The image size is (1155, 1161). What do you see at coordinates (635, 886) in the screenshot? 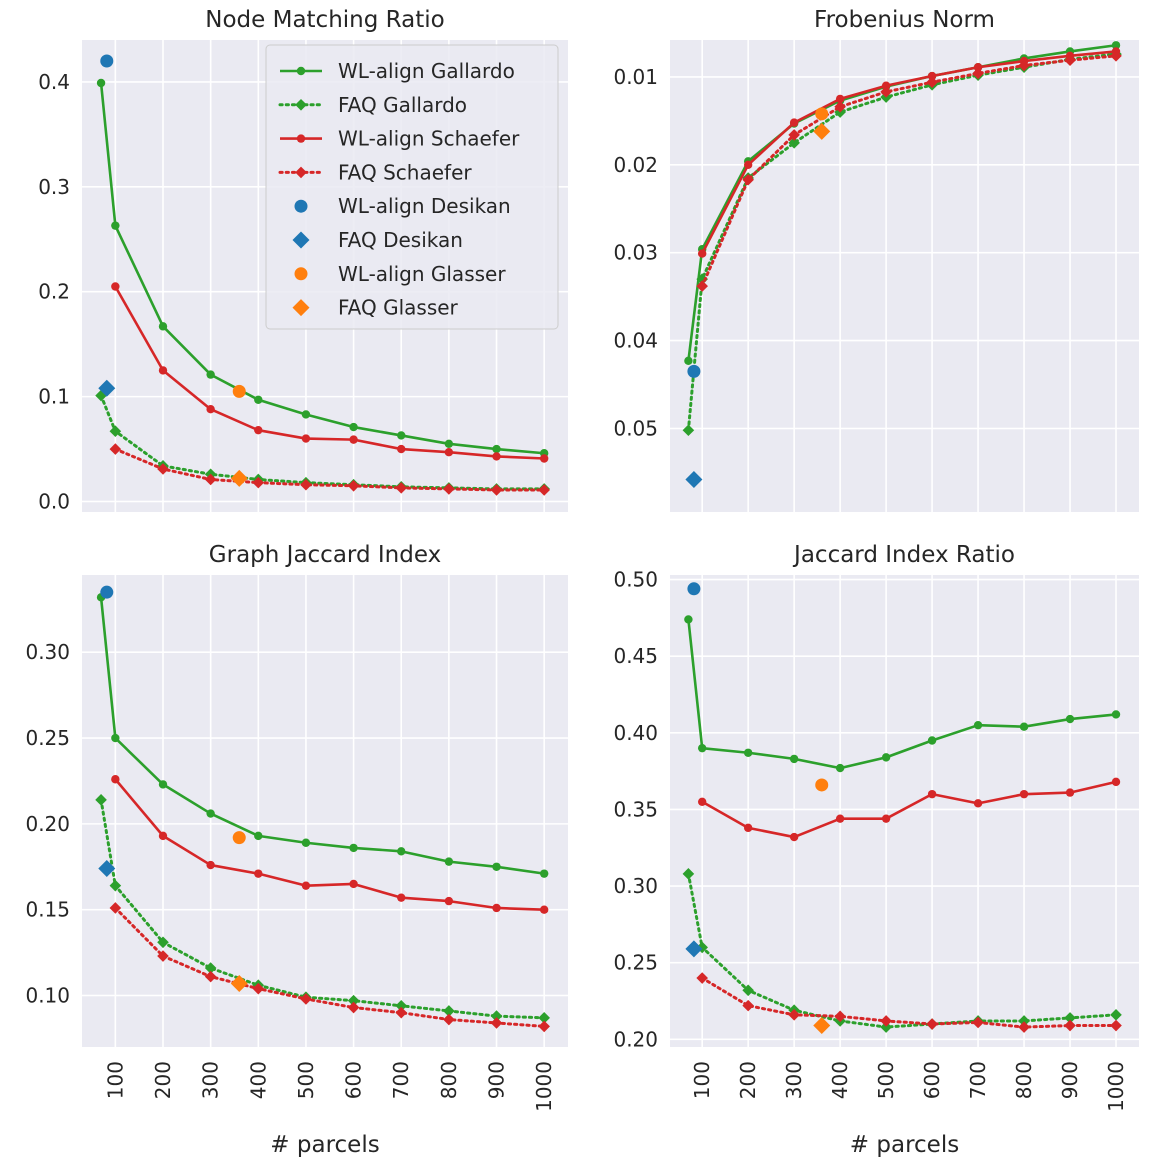
I see `y-tick-label: 0.30` at bounding box center [635, 886].